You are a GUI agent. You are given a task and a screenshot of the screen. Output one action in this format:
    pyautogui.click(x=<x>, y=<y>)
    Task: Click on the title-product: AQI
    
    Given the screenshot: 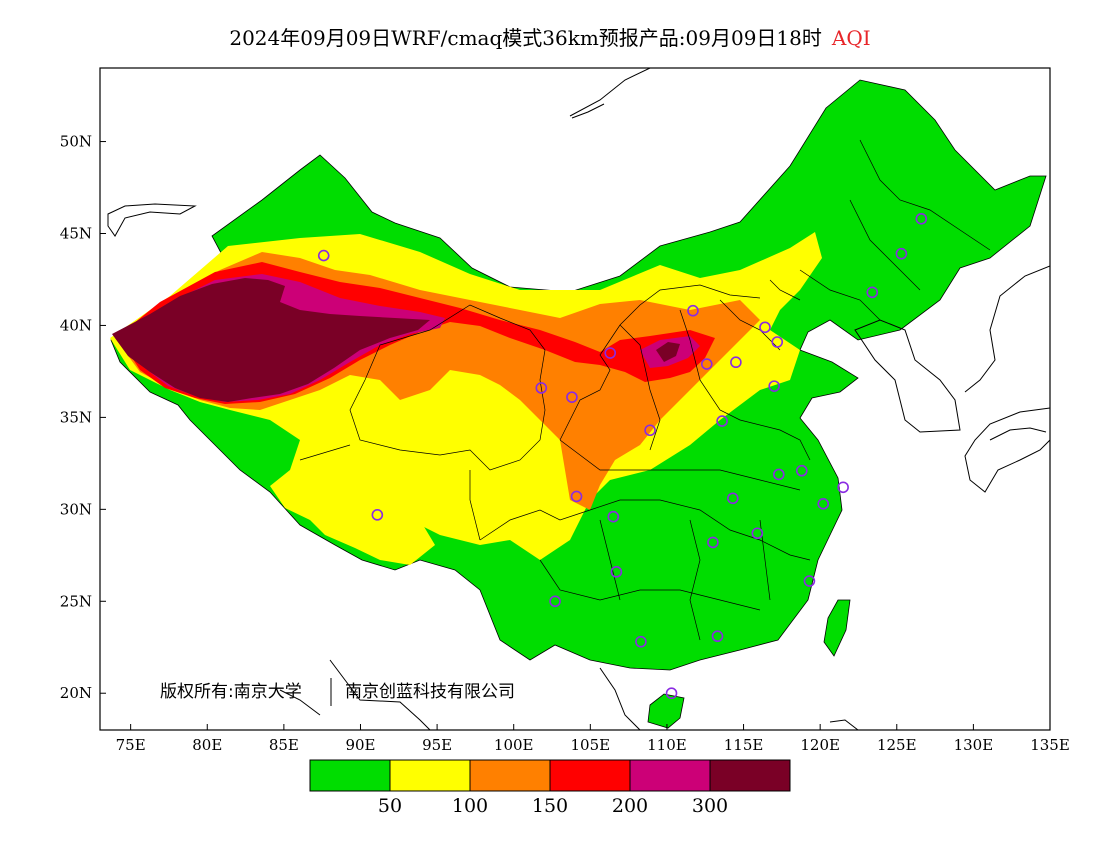 What is the action you would take?
    pyautogui.click(x=851, y=38)
    